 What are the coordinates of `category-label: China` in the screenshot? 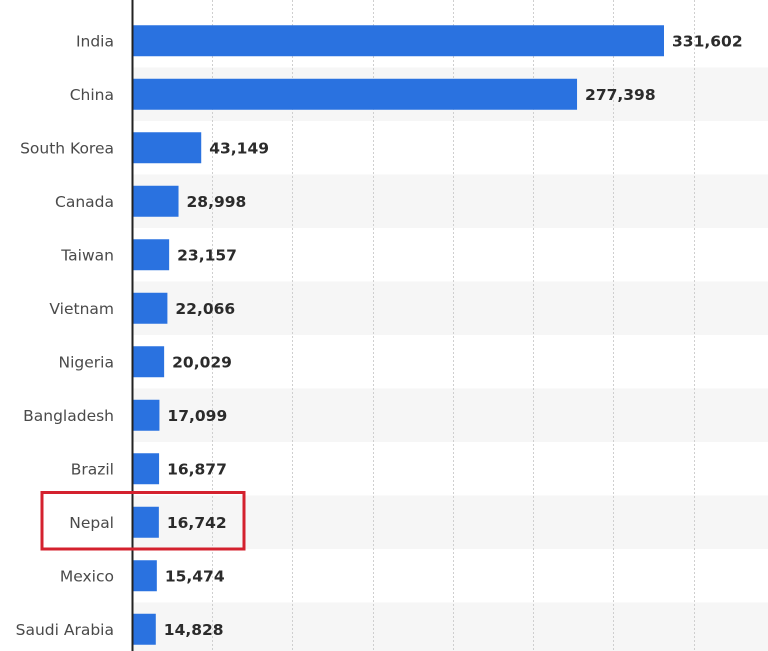 It's located at (92, 95).